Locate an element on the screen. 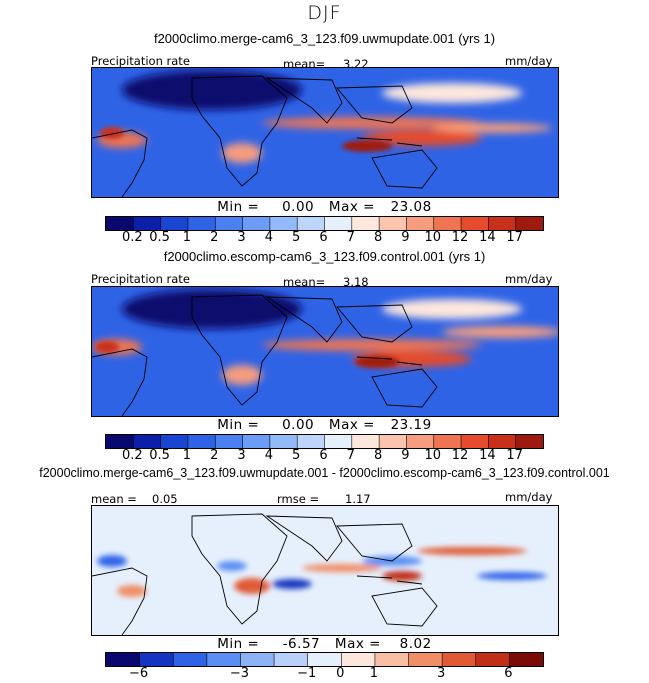 The height and width of the screenshot is (683, 649). panel1-colorbar-tick-label: 17 is located at coordinates (514, 237).